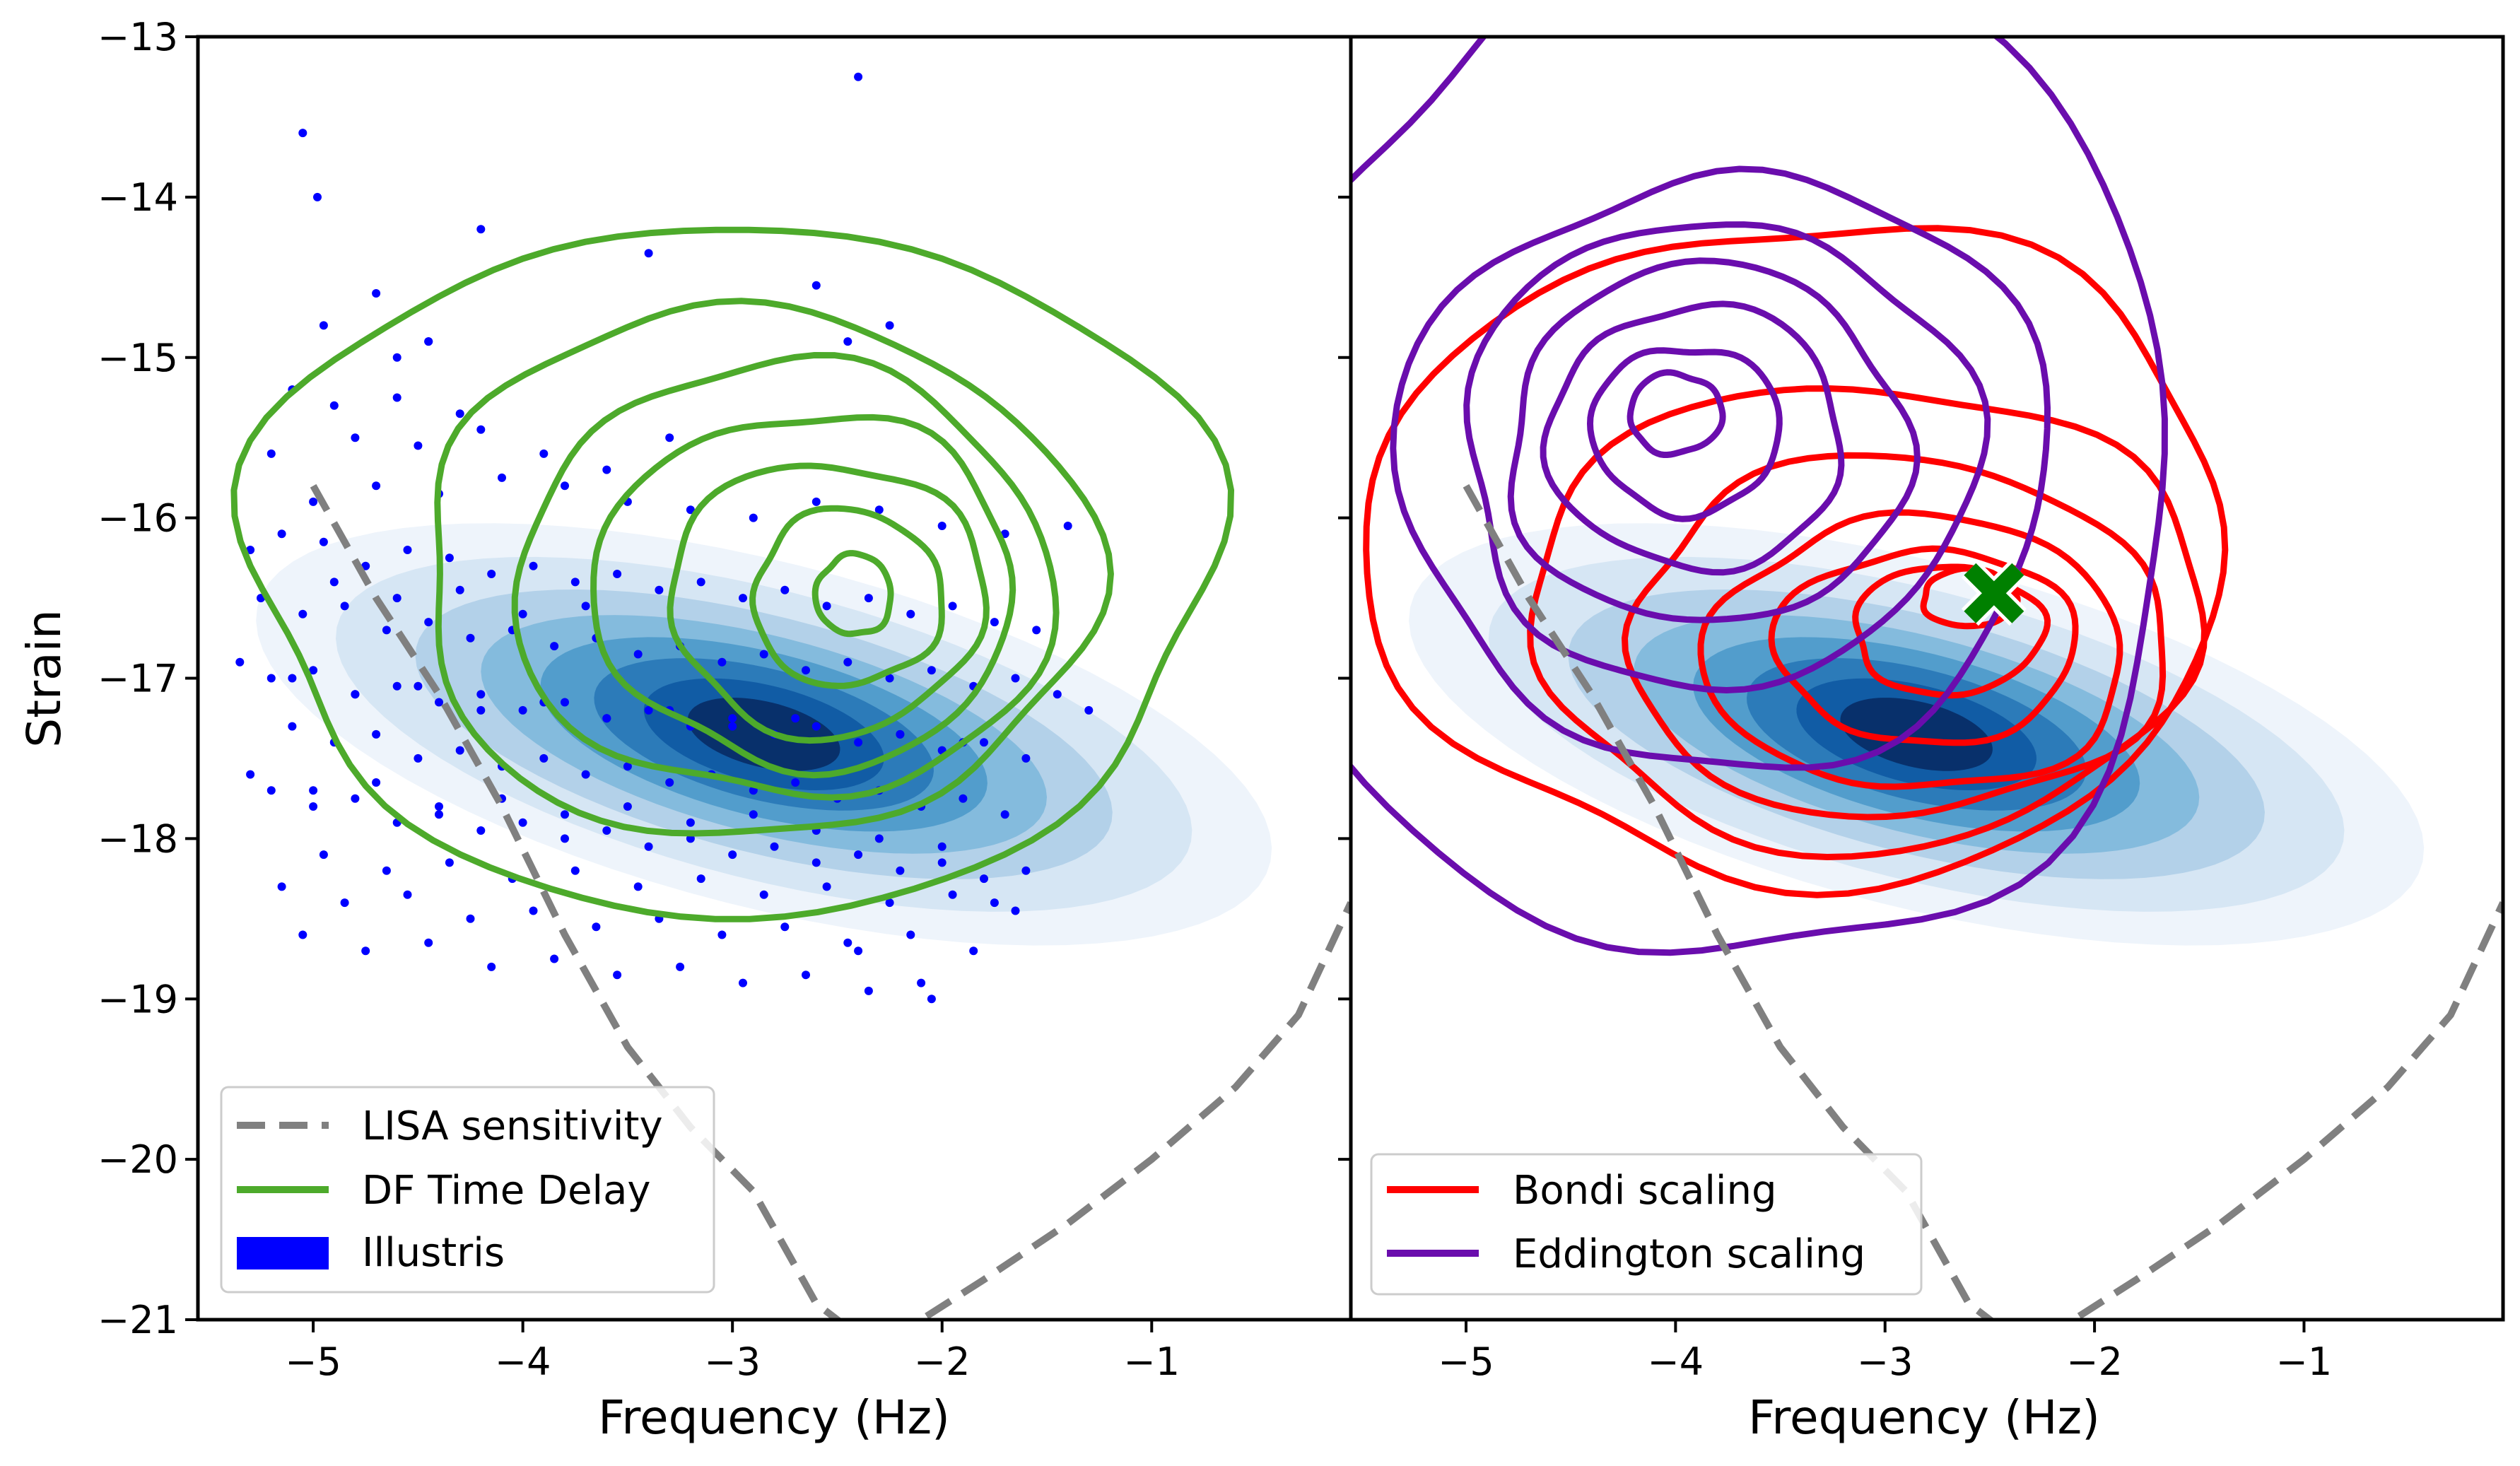  Describe the element at coordinates (1344, 678) in the screenshot. I see `right-y-ticks` at that location.